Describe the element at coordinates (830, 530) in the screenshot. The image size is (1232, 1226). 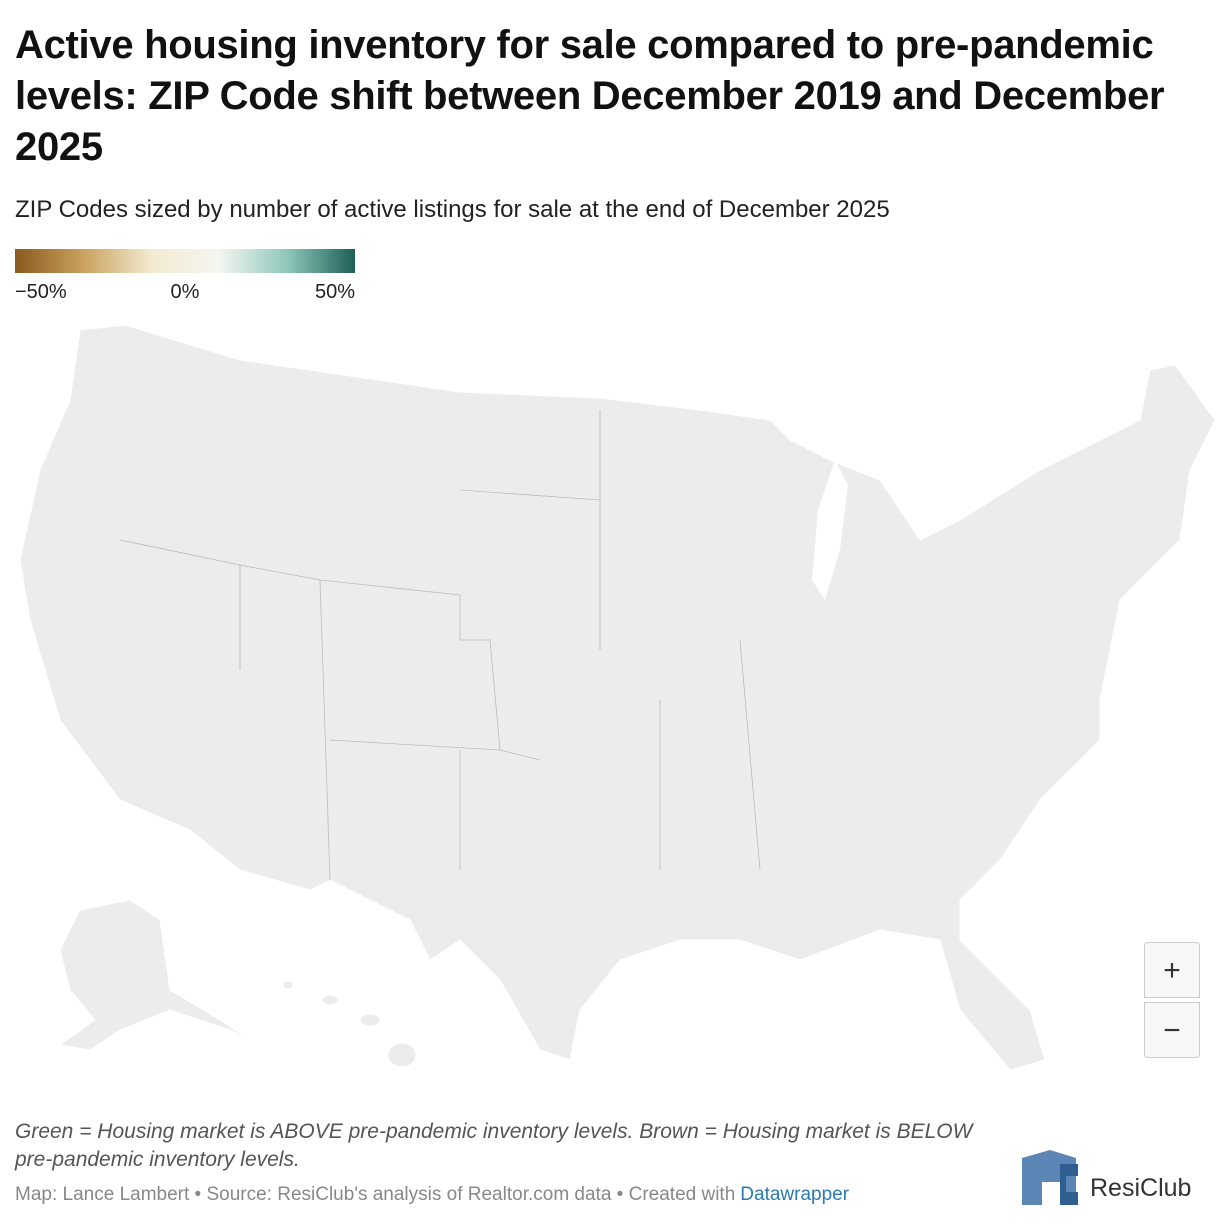
I see `lake-michigan` at that location.